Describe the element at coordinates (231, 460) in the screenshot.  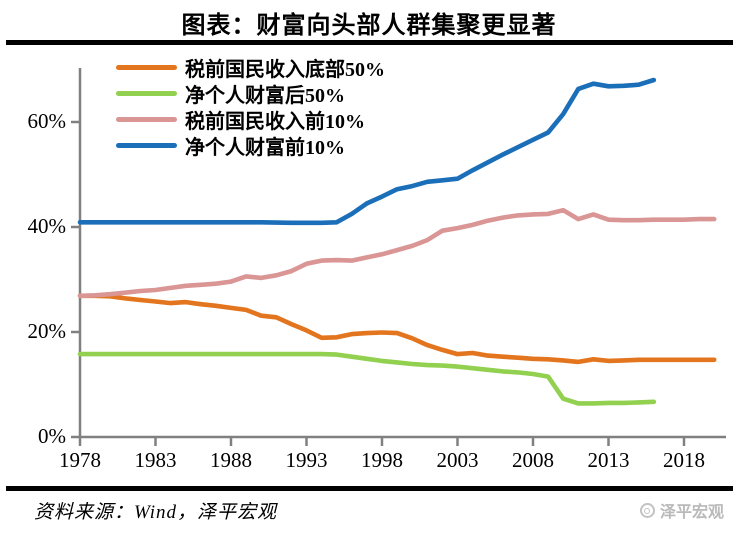
I see `x-tick-label: 1988` at that location.